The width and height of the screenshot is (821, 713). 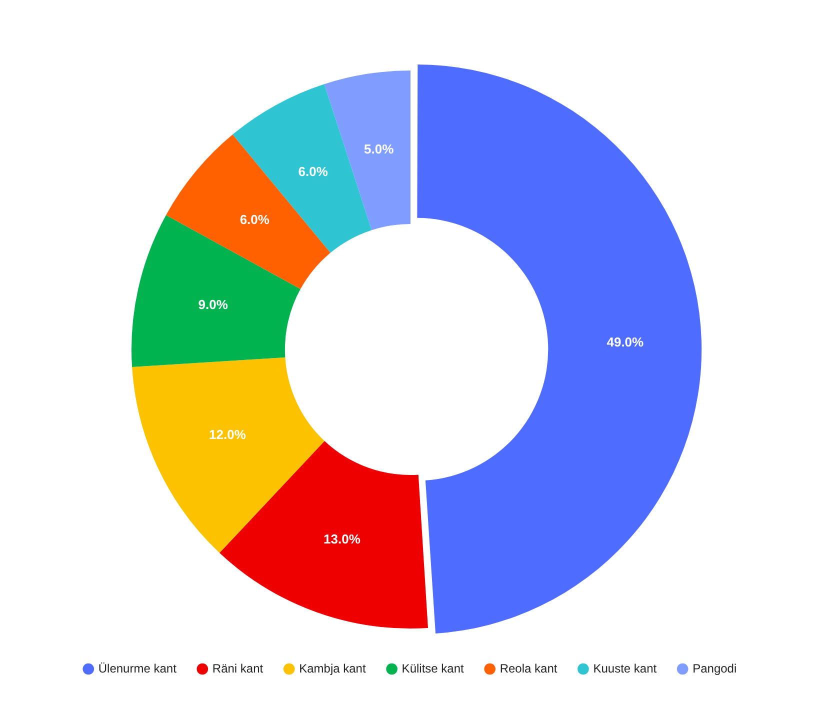 I want to click on legend-label: Pangodi, so click(x=714, y=668).